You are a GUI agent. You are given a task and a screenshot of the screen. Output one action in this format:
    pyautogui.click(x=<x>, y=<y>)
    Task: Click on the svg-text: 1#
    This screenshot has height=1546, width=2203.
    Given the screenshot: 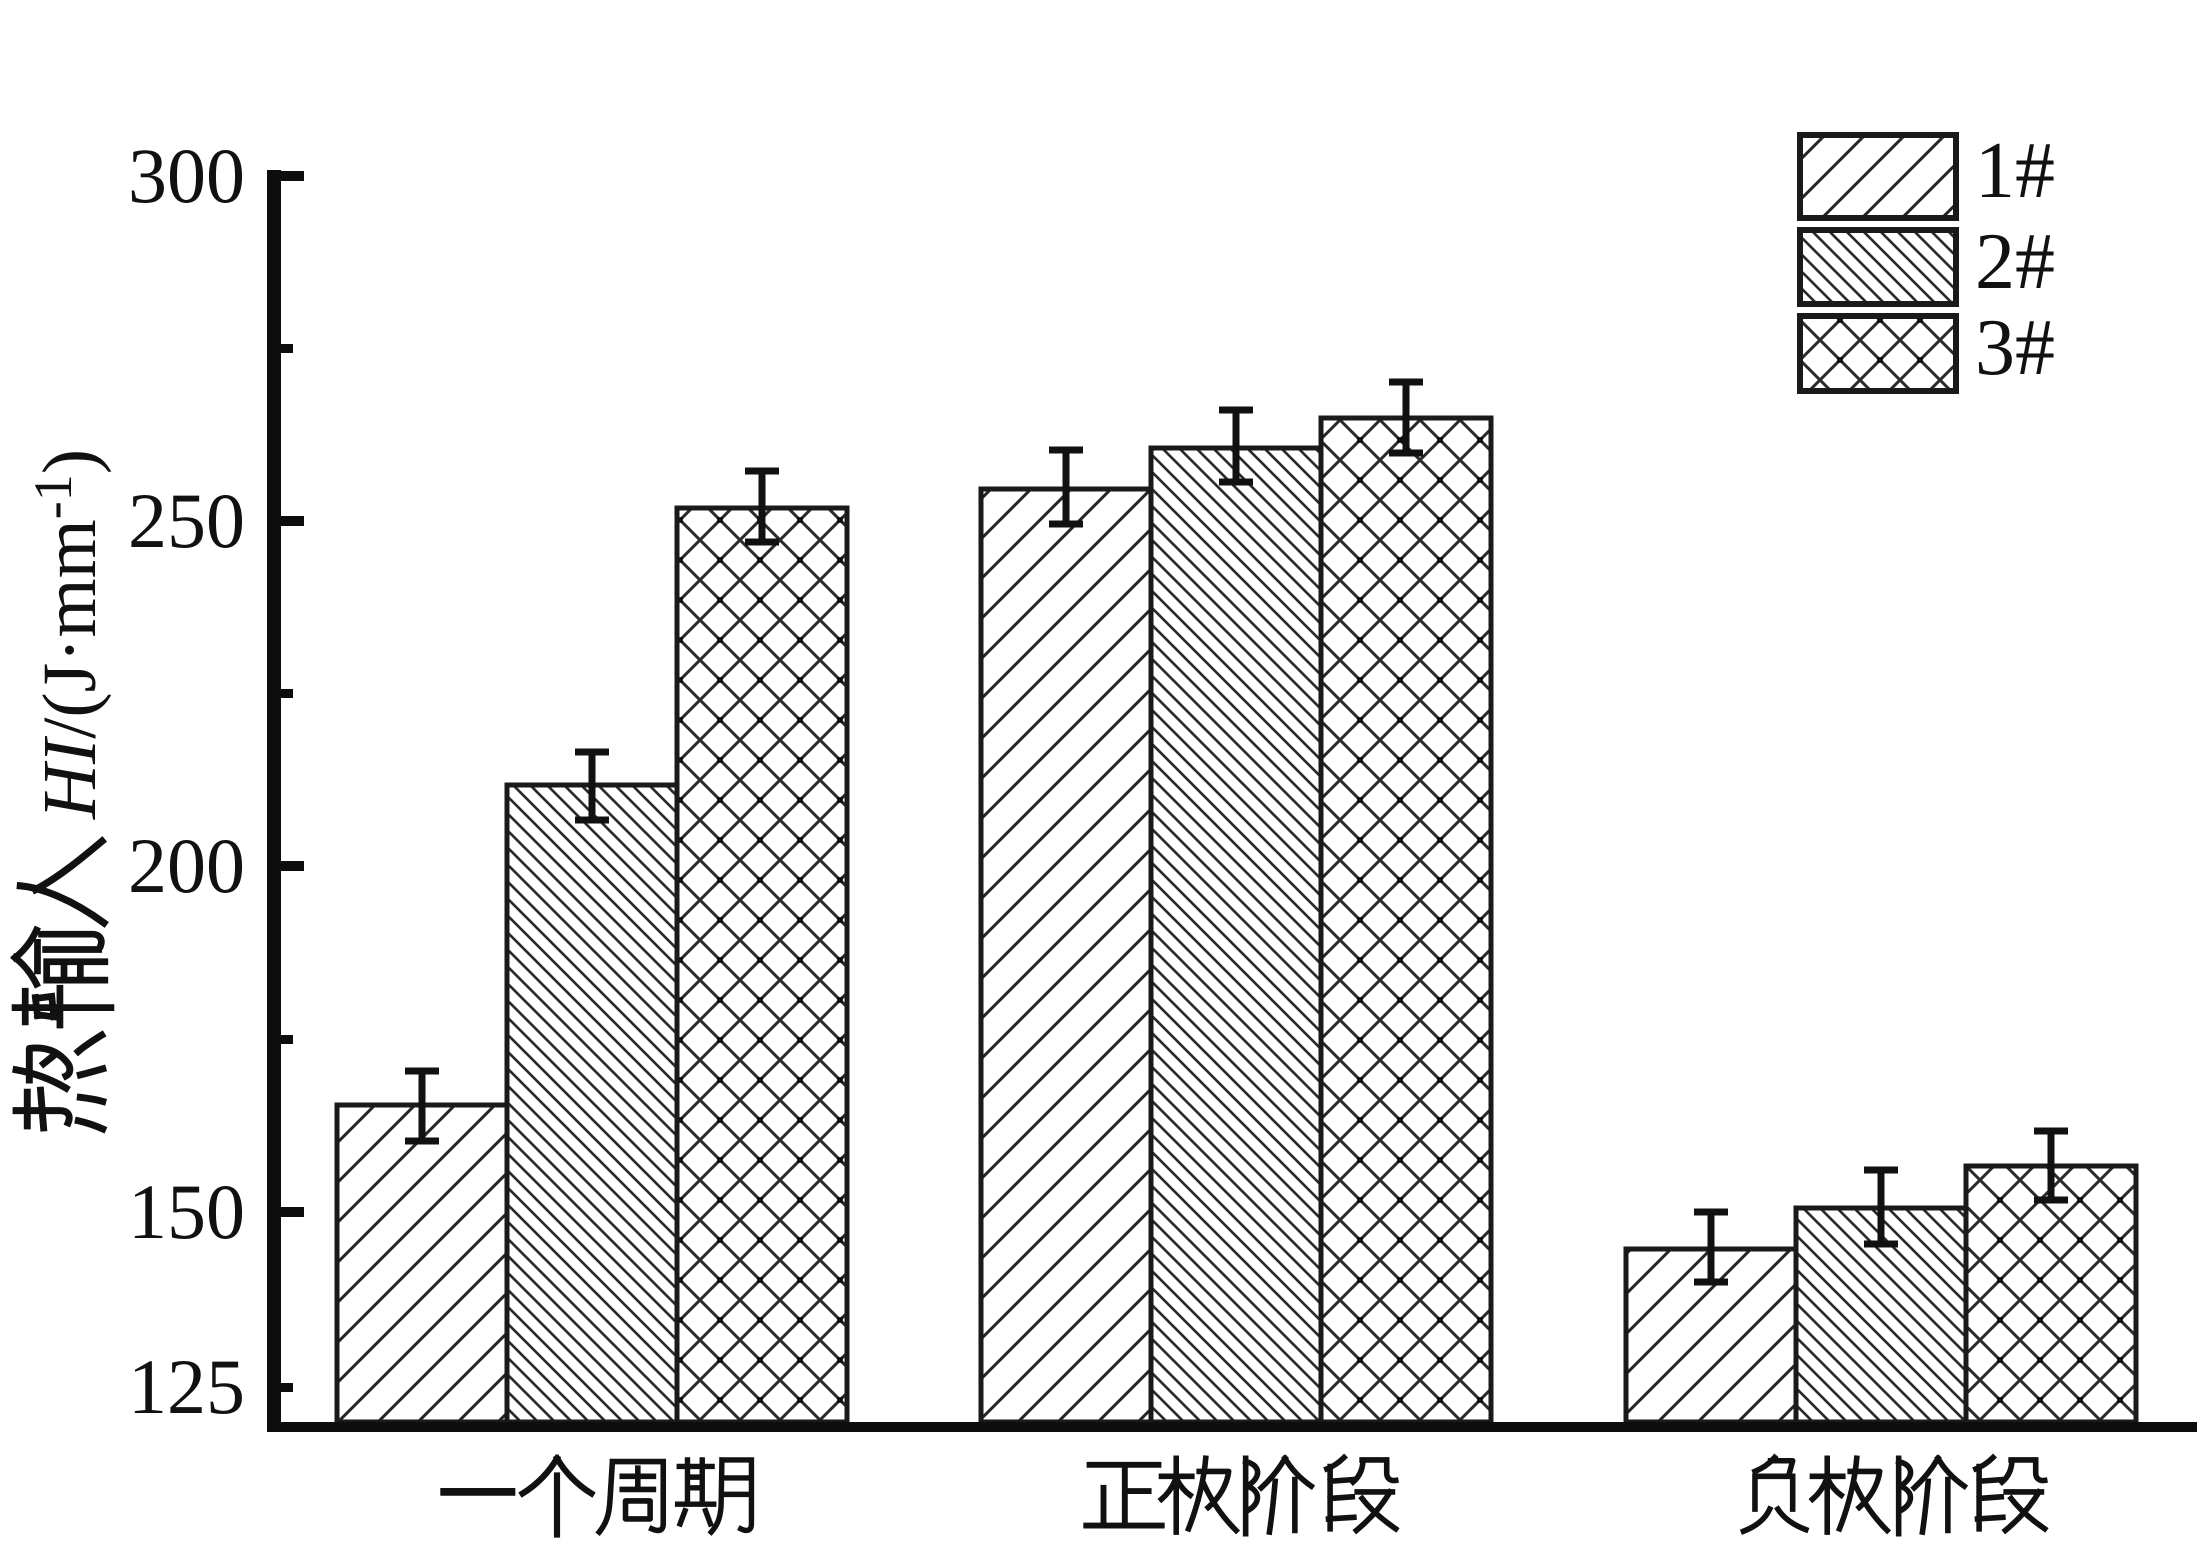 What is the action you would take?
    pyautogui.click(x=2015, y=171)
    